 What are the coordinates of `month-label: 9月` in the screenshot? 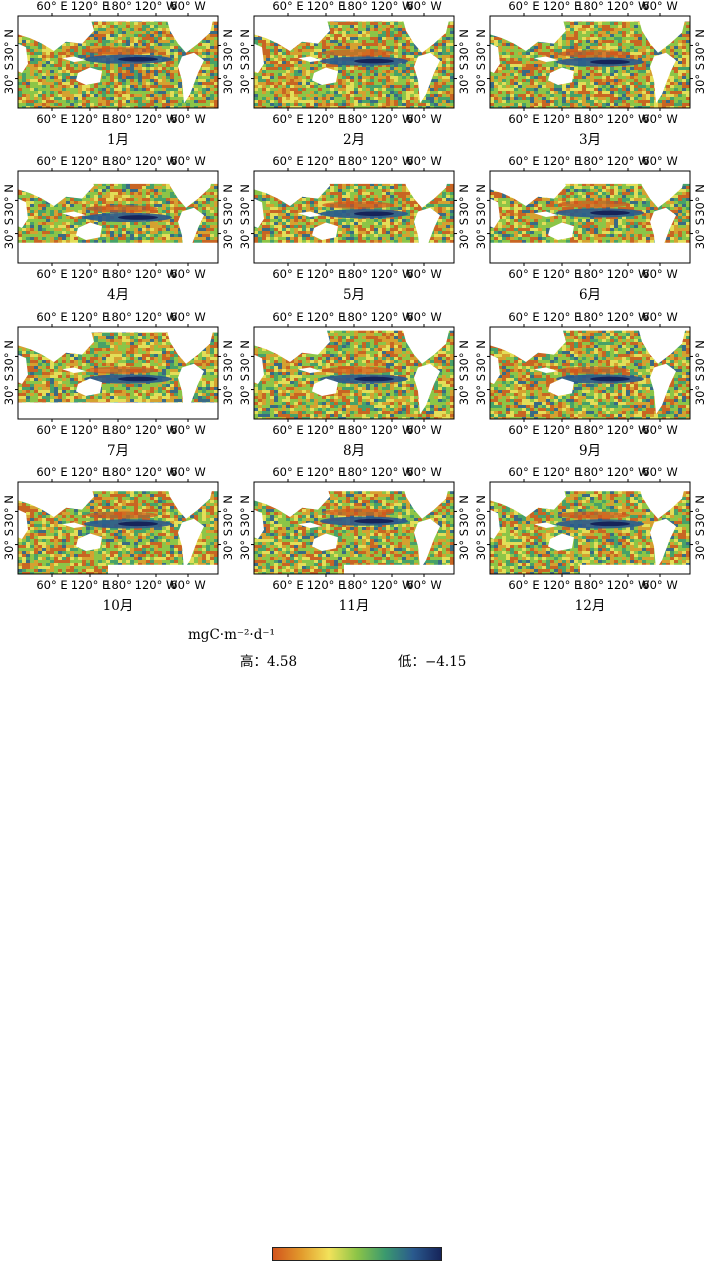 It's located at (590, 451).